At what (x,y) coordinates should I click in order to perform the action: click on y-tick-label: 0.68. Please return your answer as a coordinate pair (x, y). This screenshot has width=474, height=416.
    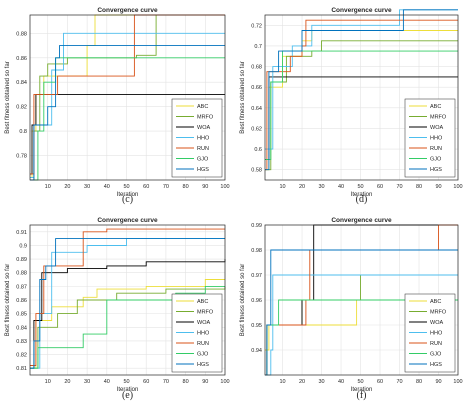
    Looking at the image, I should click on (256, 68).